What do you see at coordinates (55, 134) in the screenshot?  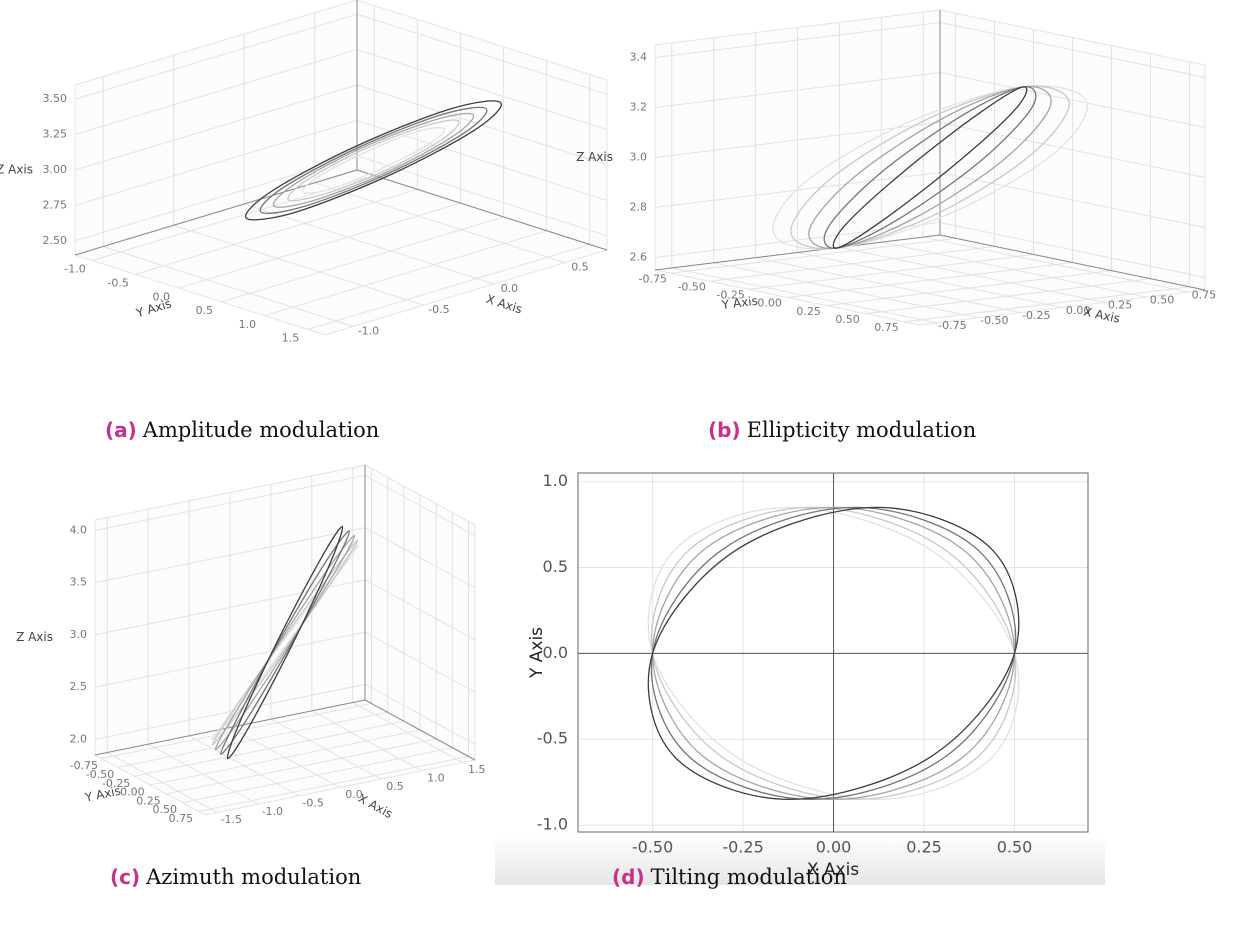 I see `z-tick-label: 3.25` at bounding box center [55, 134].